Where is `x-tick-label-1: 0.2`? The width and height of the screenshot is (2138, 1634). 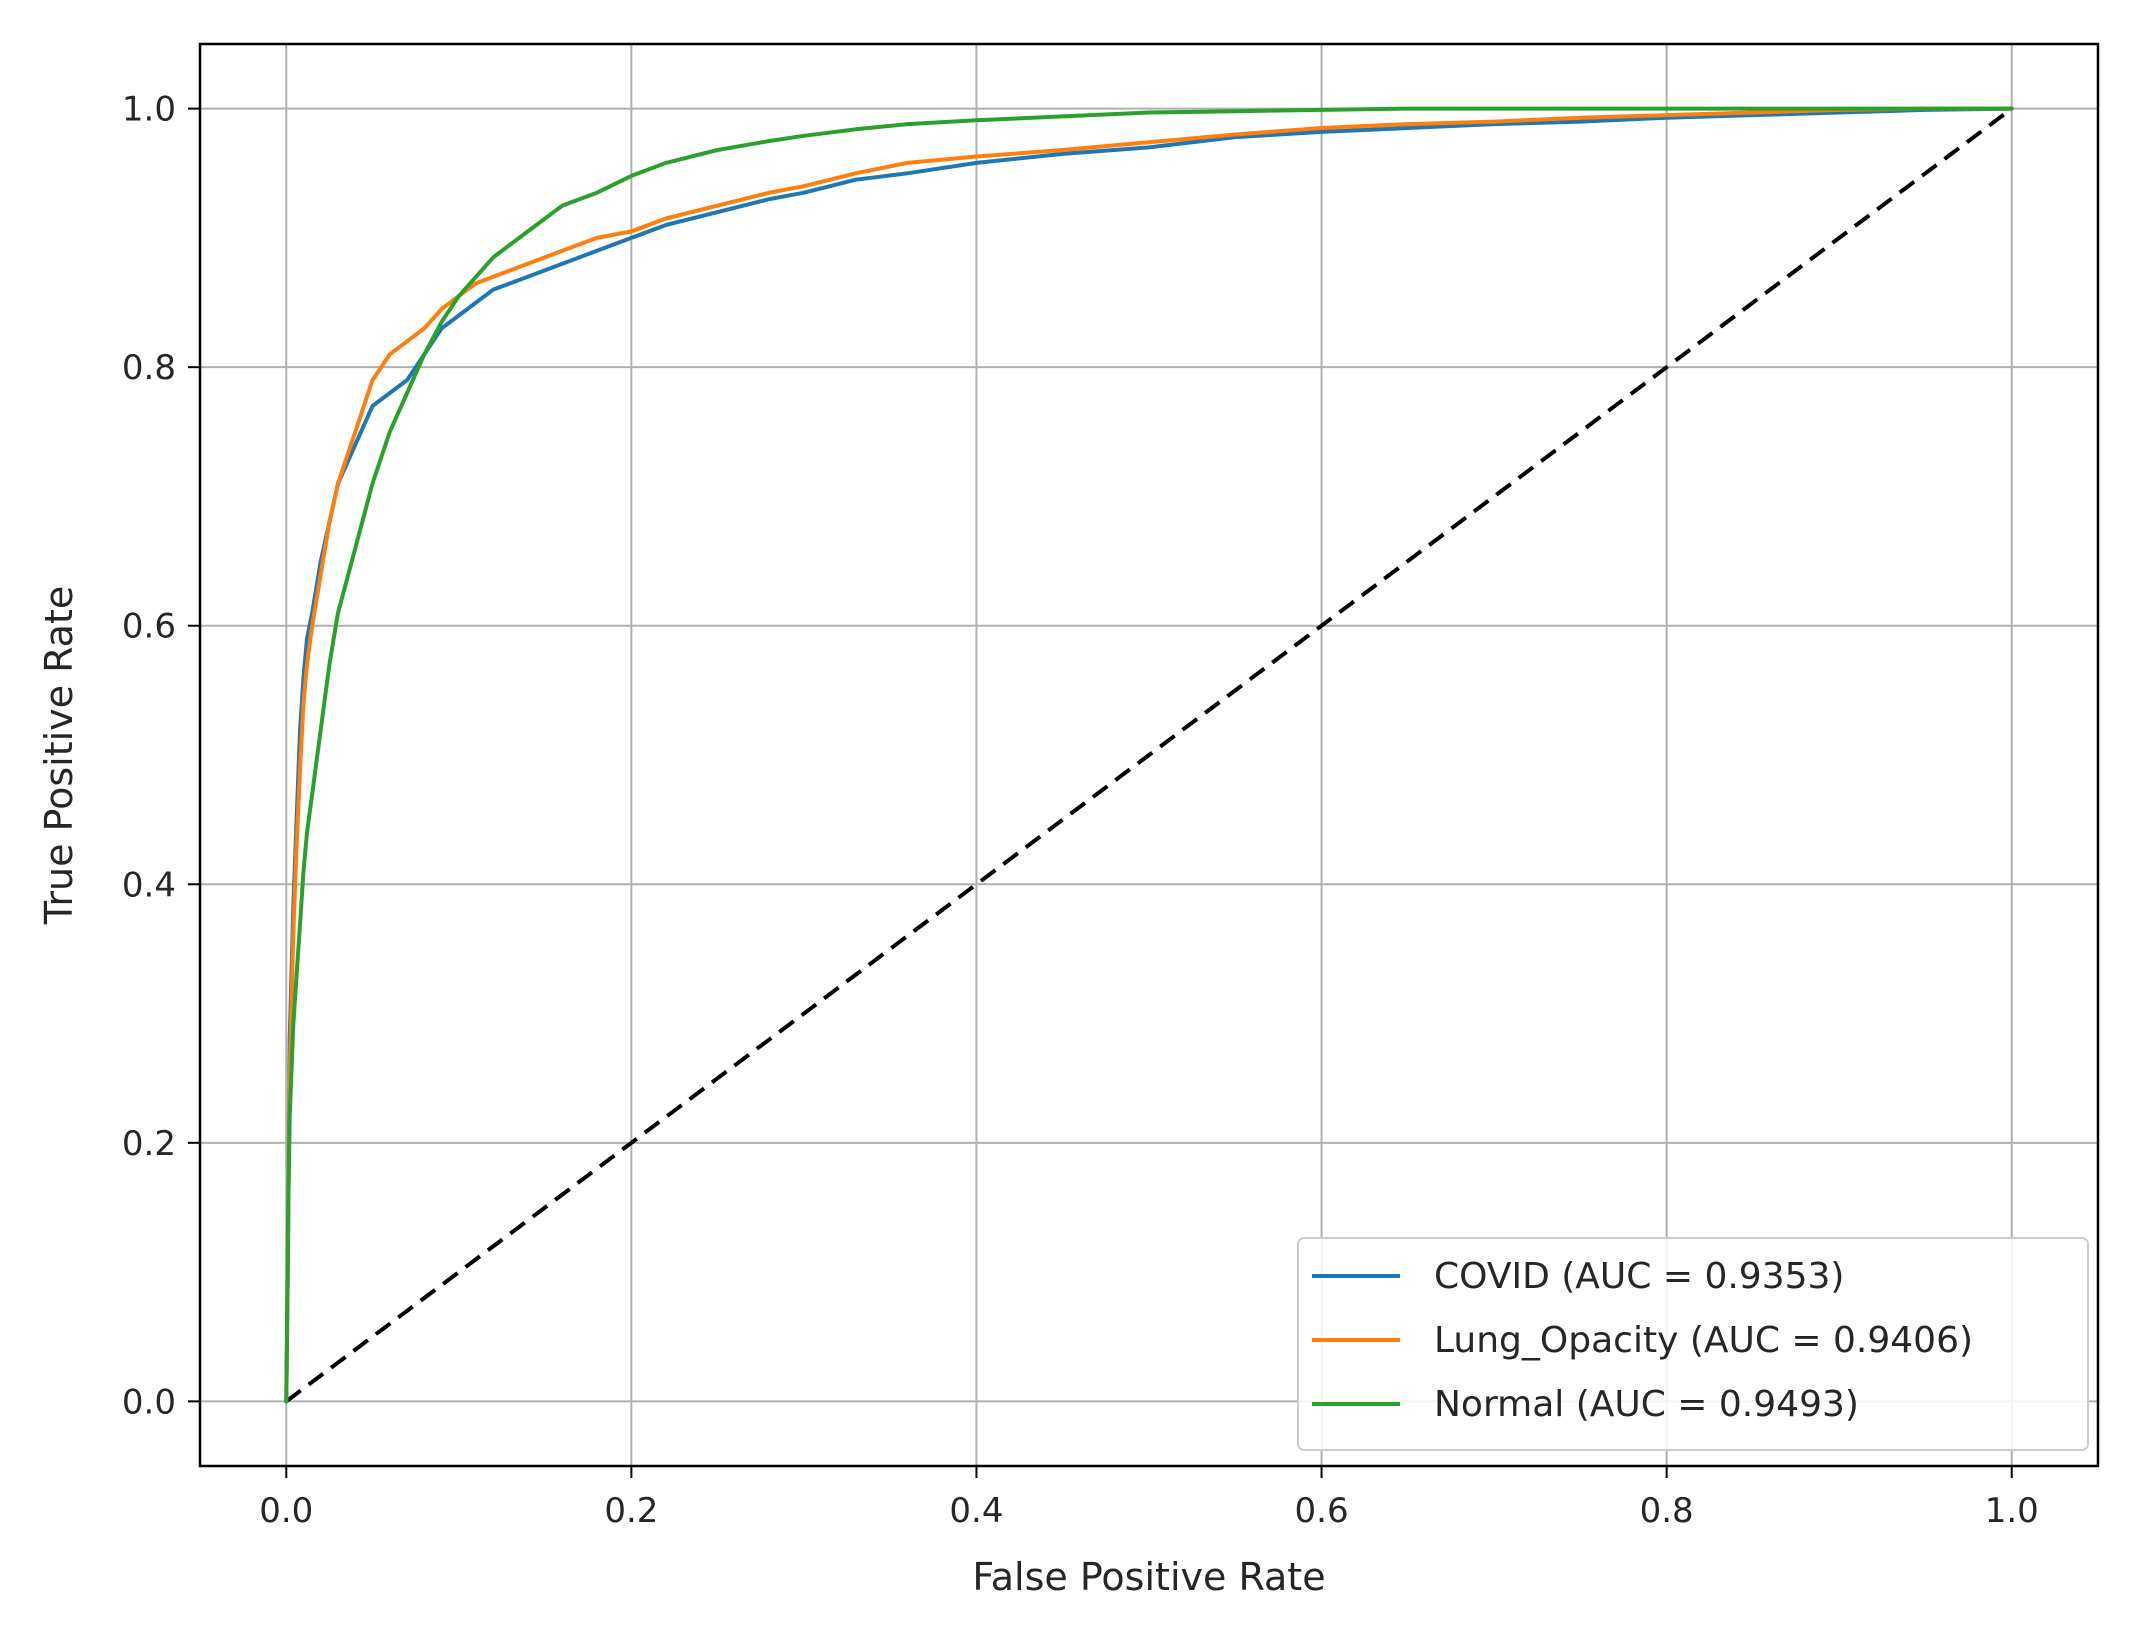
x-tick-label-1: 0.2 is located at coordinates (631, 1511).